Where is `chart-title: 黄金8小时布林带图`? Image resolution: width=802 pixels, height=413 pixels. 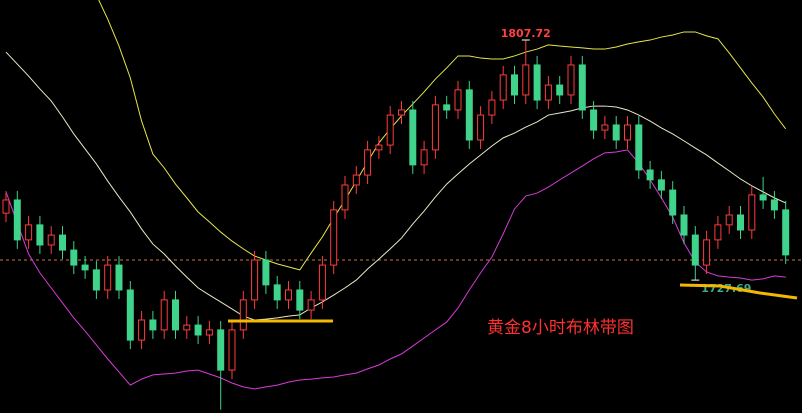
chart-title: 黄金8小时布林带图 is located at coordinates (560, 328).